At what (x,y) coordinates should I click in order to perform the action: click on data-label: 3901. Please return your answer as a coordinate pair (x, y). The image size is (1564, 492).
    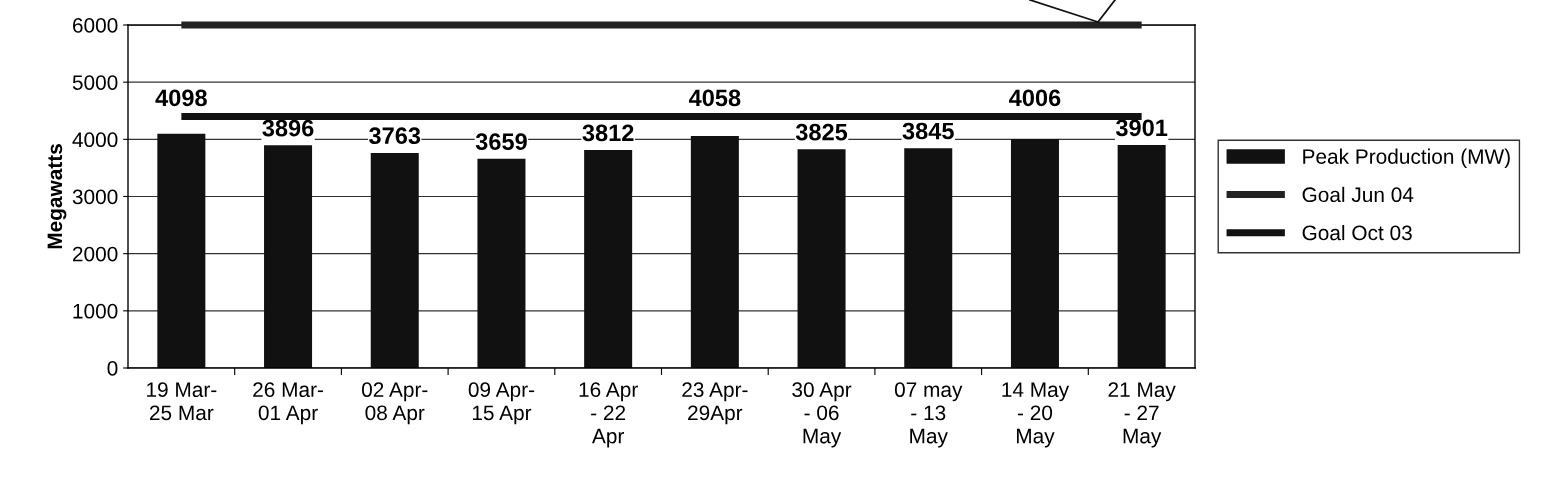
    Looking at the image, I should click on (1141, 128).